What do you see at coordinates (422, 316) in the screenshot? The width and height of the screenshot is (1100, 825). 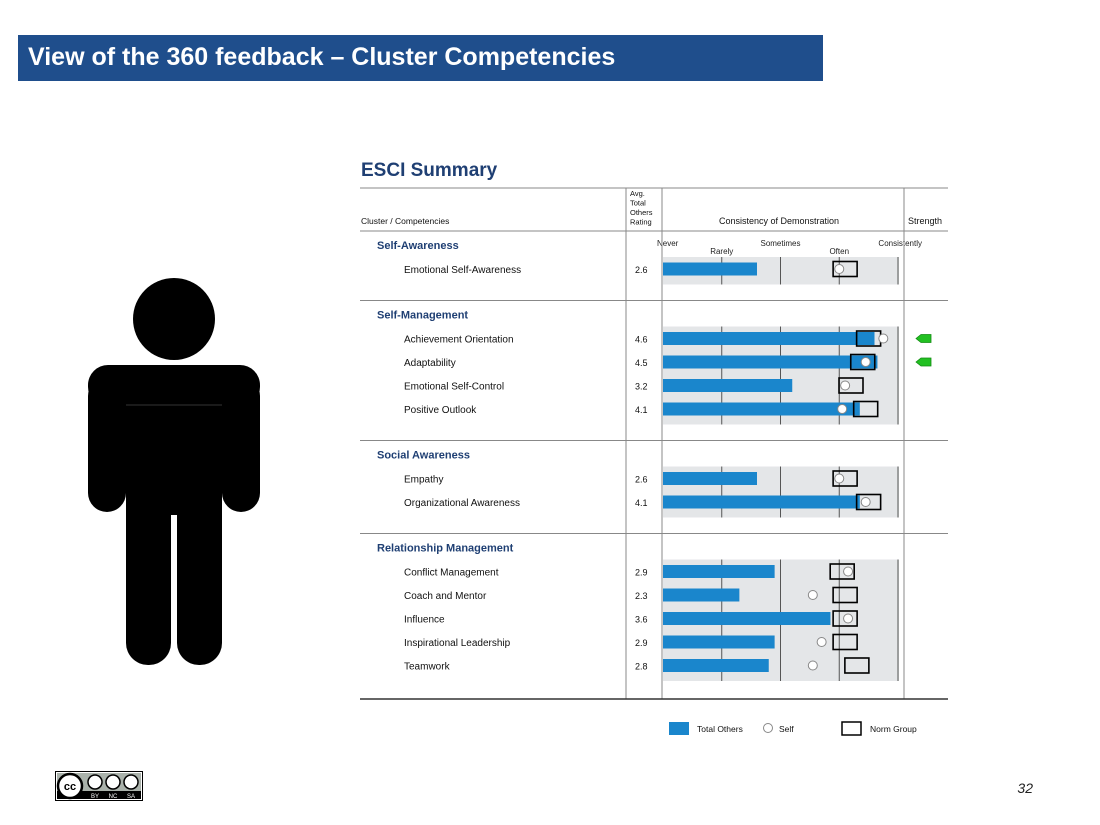 I see `cluster-heading: Self-Management` at bounding box center [422, 316].